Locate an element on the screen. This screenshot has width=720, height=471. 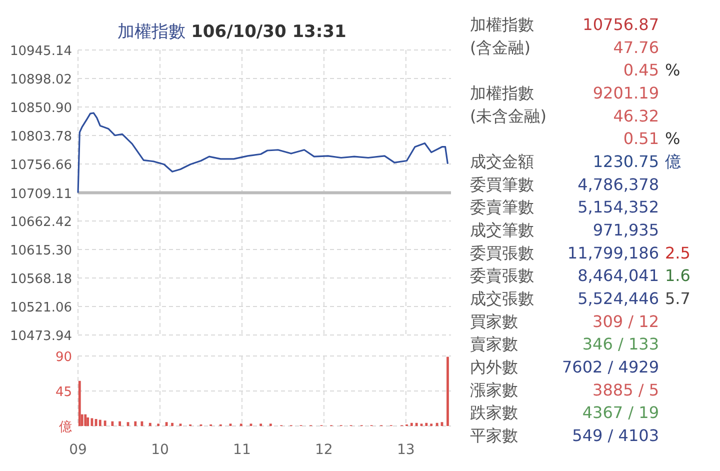
text: 47.76 is located at coordinates (636, 47).